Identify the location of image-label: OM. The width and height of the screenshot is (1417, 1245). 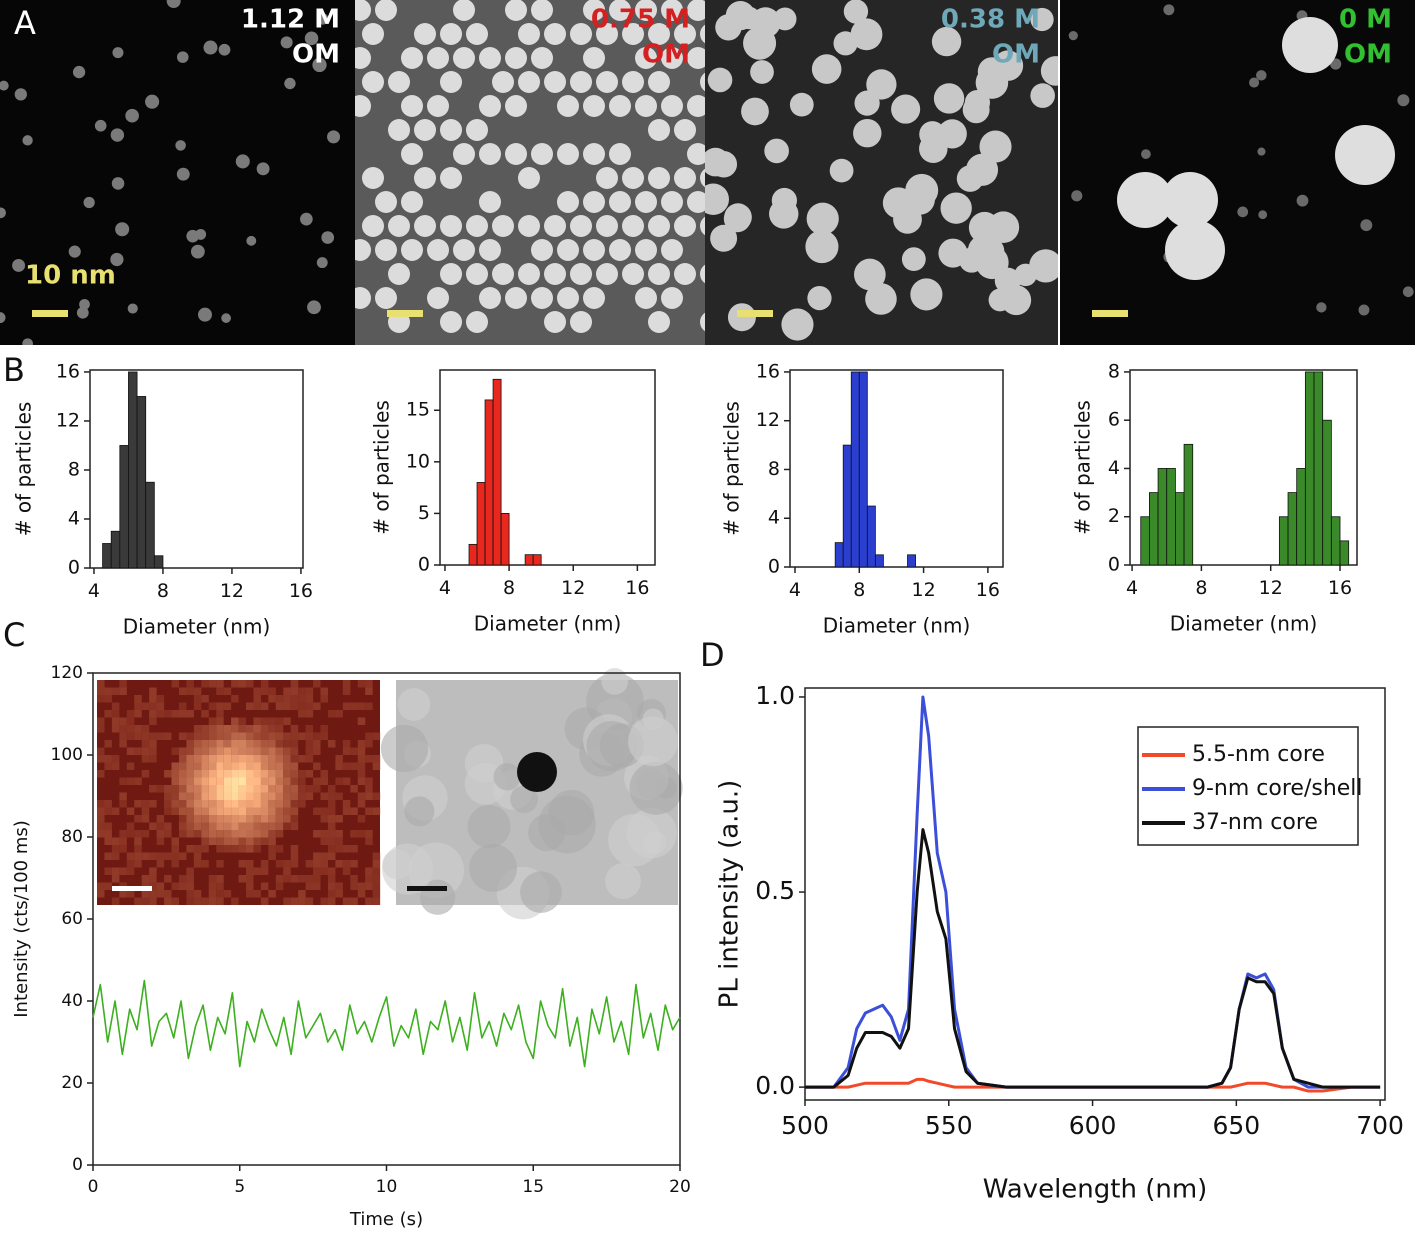
(1016, 55).